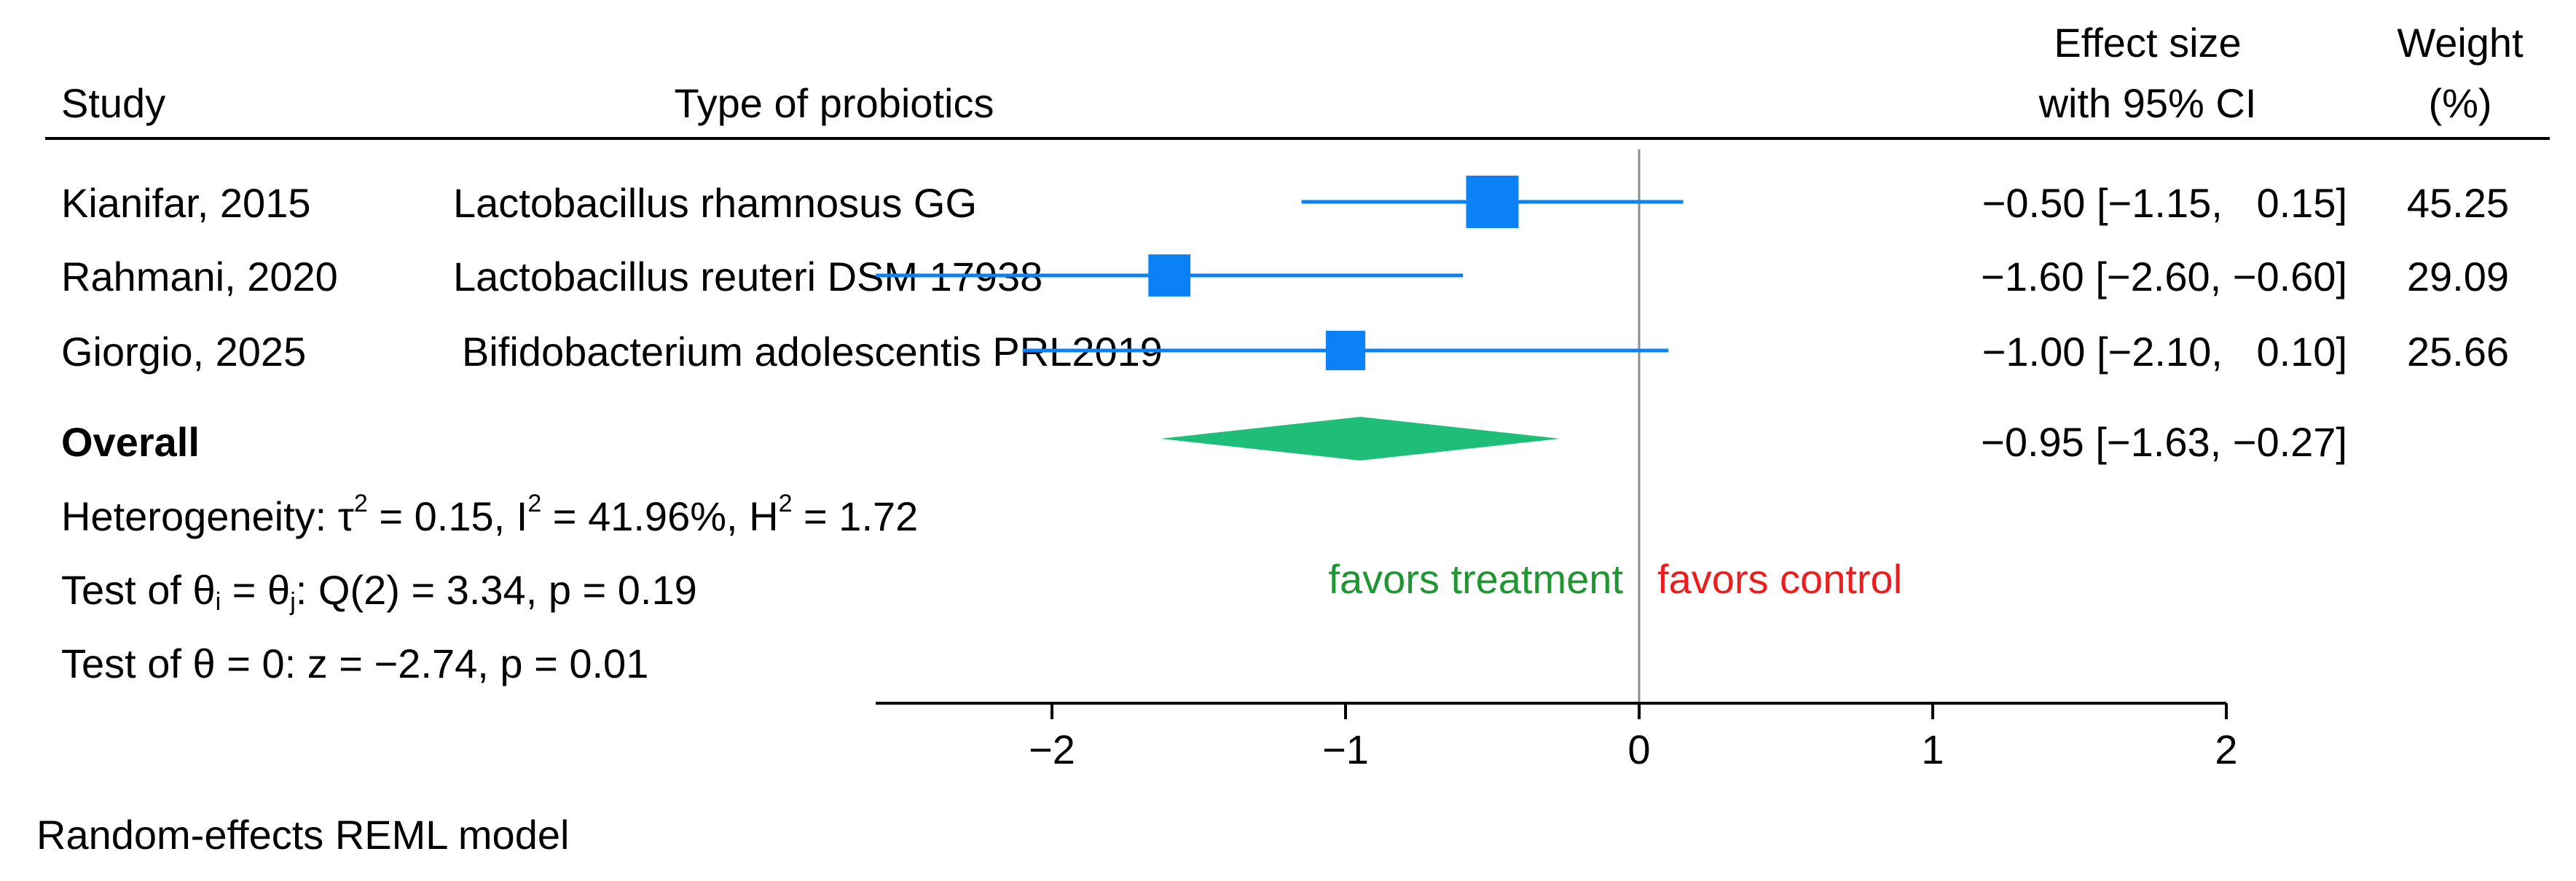  What do you see at coordinates (185, 203) in the screenshot?
I see `study-name: Kianifar, 2015` at bounding box center [185, 203].